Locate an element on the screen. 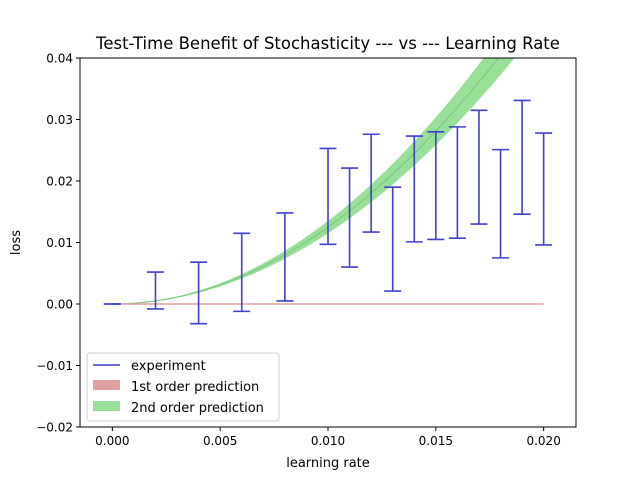 This screenshot has width=640, height=480. legend-label-experiment: experiment is located at coordinates (168, 366).